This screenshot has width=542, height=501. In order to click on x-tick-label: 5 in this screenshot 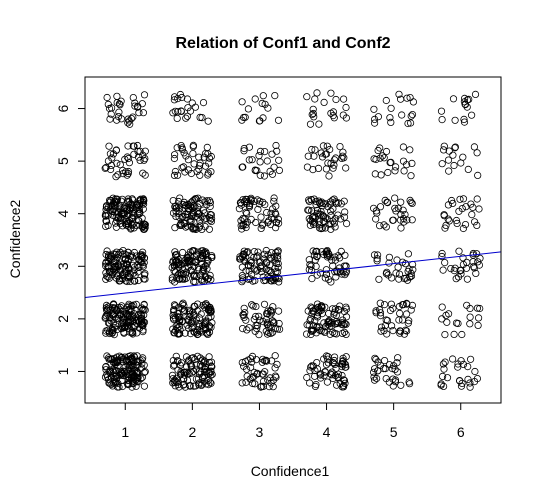, I will do `click(394, 432)`.